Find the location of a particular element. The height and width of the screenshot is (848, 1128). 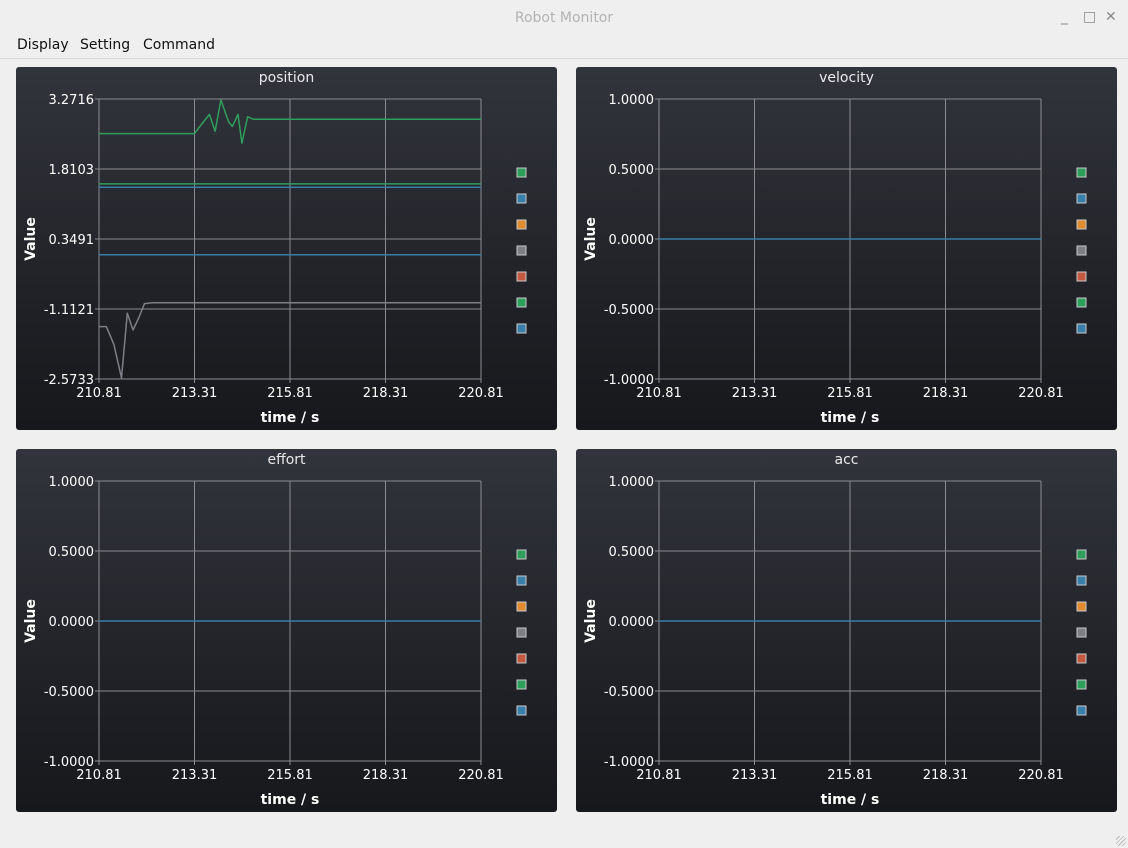

window-title: Robot Monitor is located at coordinates (564, 18).